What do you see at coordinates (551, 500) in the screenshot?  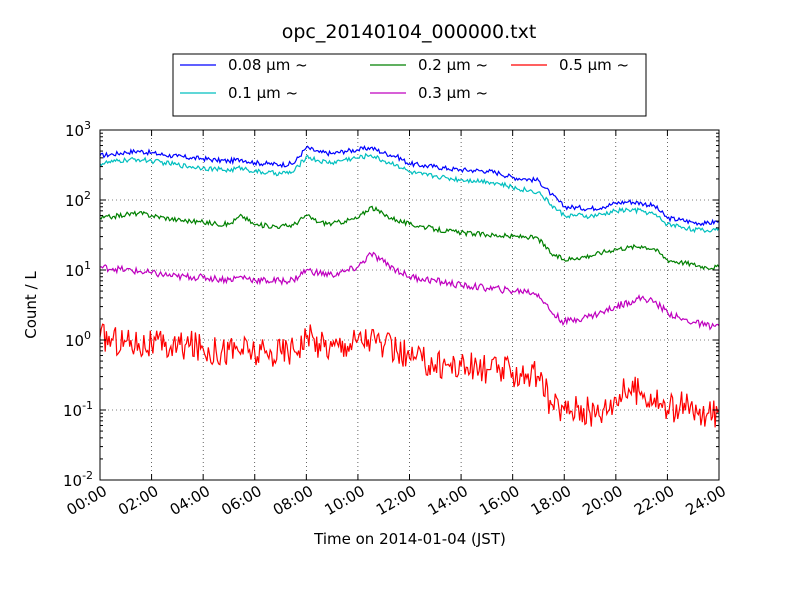 I see `x-tick-label: 18:00` at bounding box center [551, 500].